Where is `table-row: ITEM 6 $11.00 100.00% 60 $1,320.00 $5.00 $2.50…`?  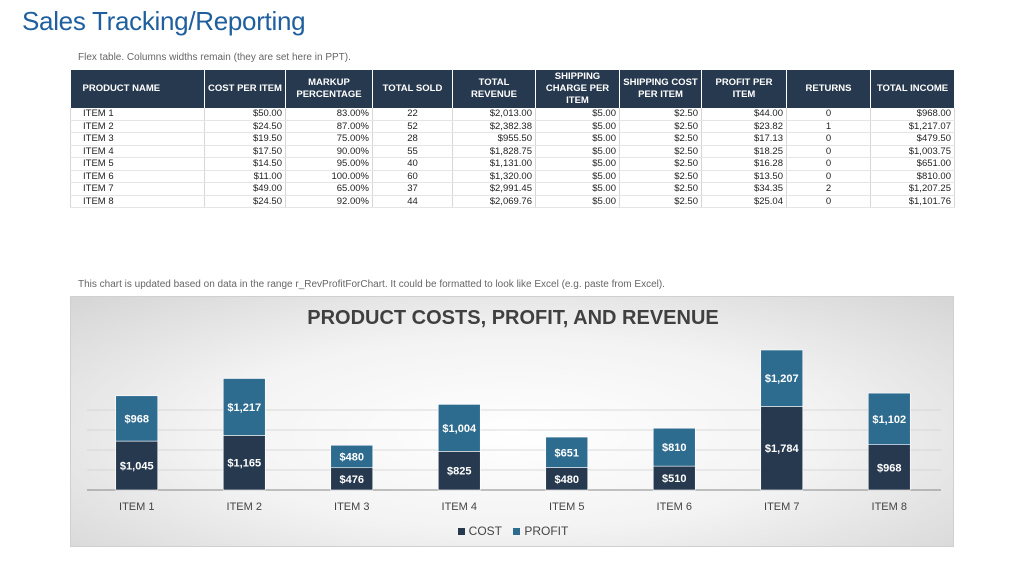 table-row: ITEM 6 $11.00 100.00% 60 $1,320.00 $5.00 $2.50… is located at coordinates (512, 176).